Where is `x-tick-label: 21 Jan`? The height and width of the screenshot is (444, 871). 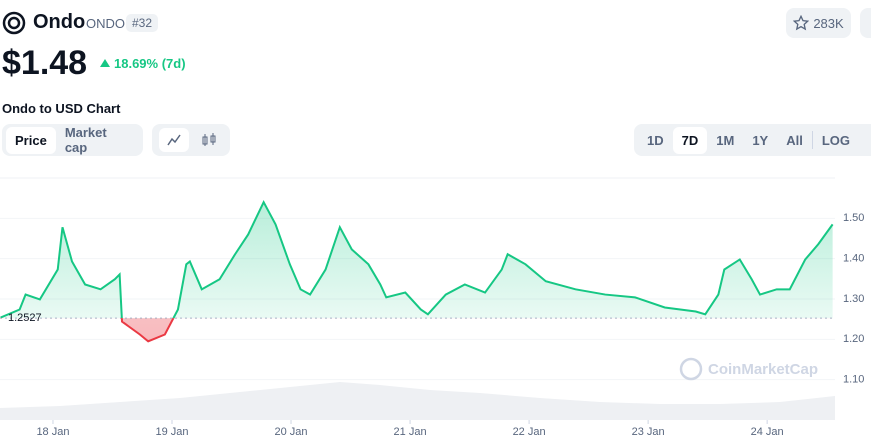 x-tick-label: 21 Jan is located at coordinates (410, 432).